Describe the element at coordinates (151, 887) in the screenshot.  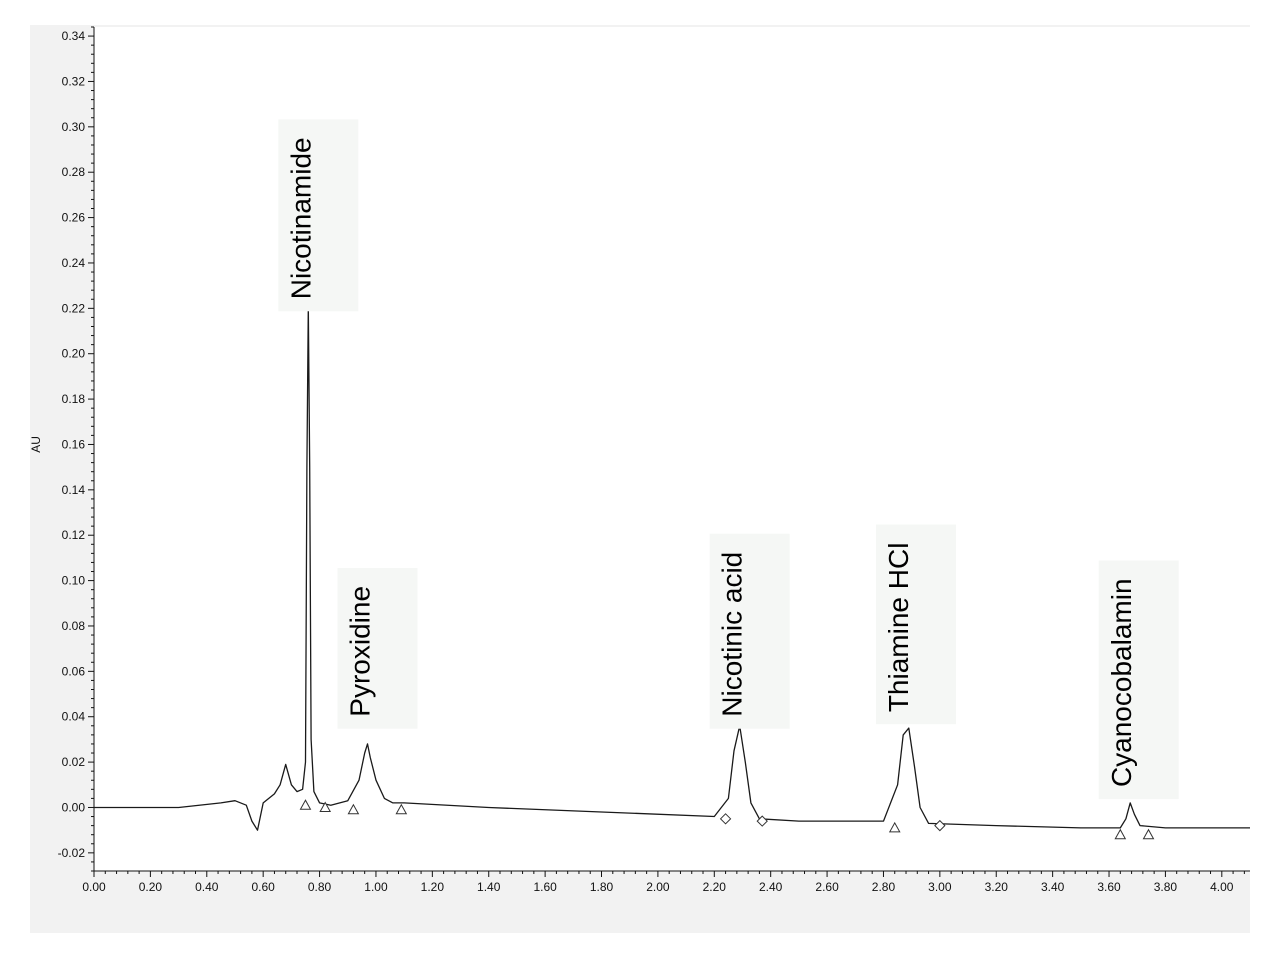
I see `x-tick-label: 0.20` at that location.